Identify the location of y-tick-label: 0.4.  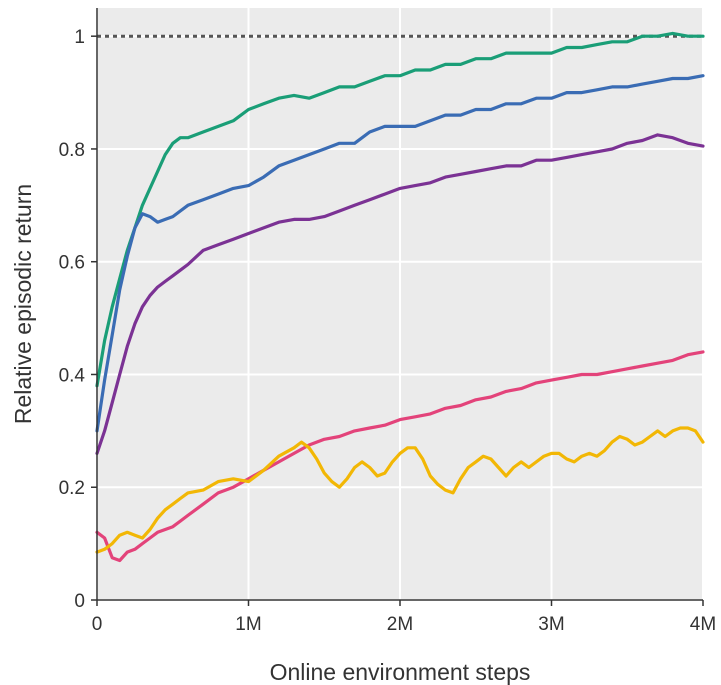
(72, 375).